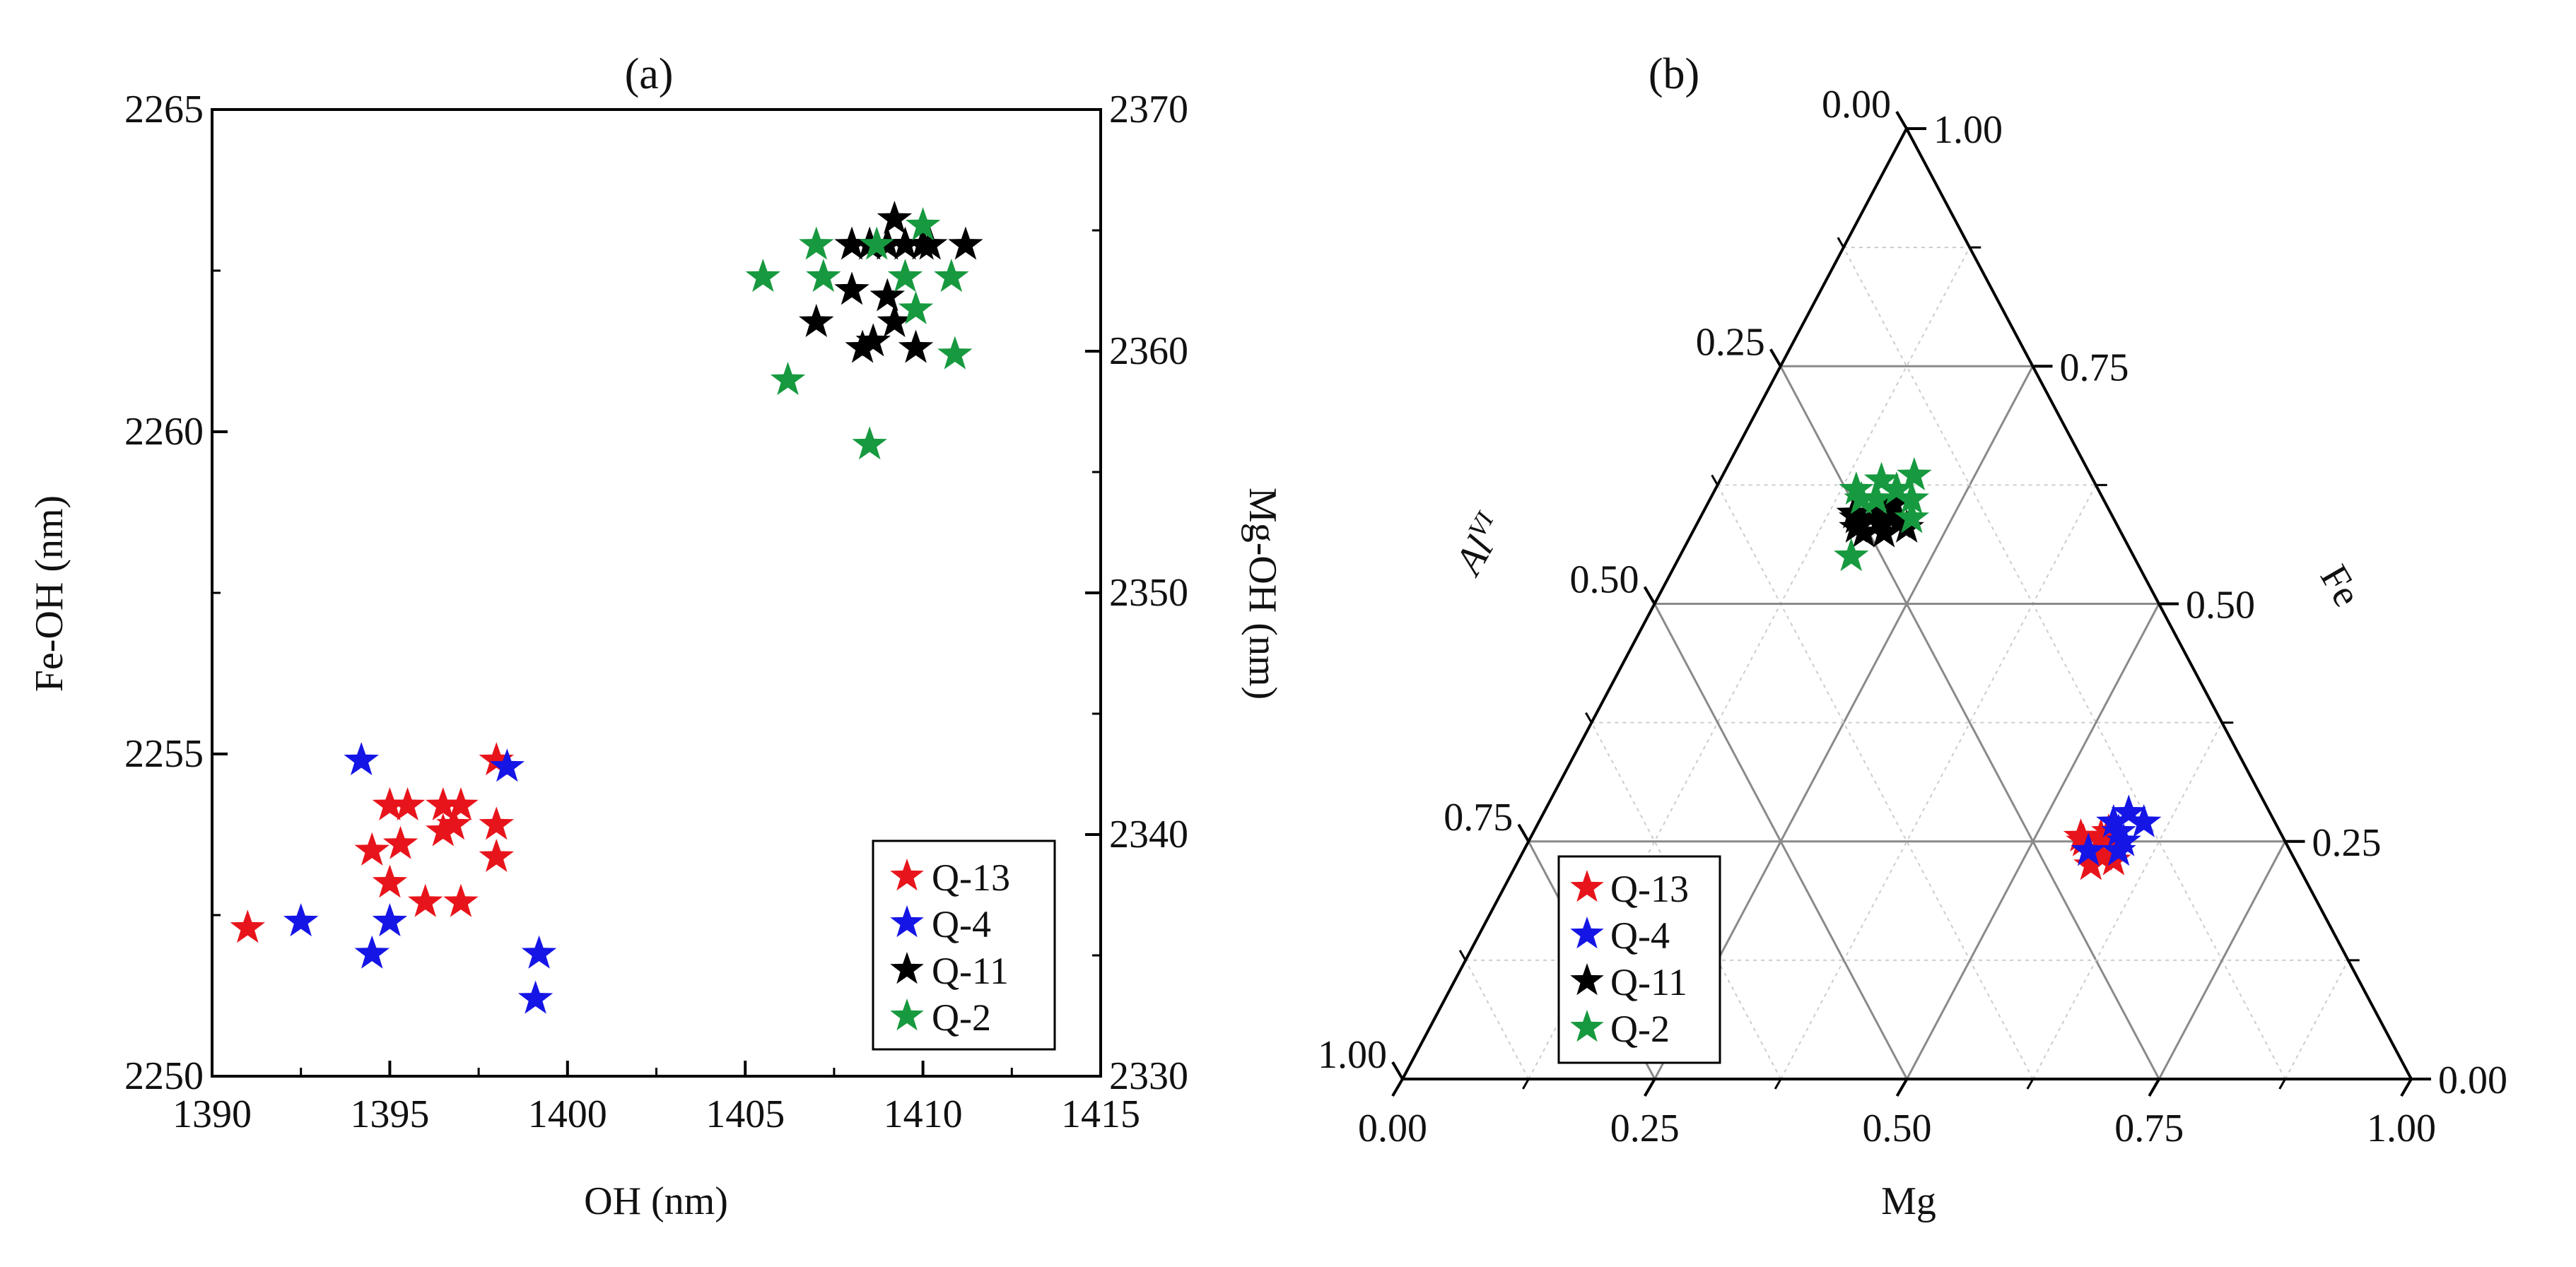 The width and height of the screenshot is (2576, 1267). I want to click on panel-b-left-axis-main: Al, so click(1475, 557).